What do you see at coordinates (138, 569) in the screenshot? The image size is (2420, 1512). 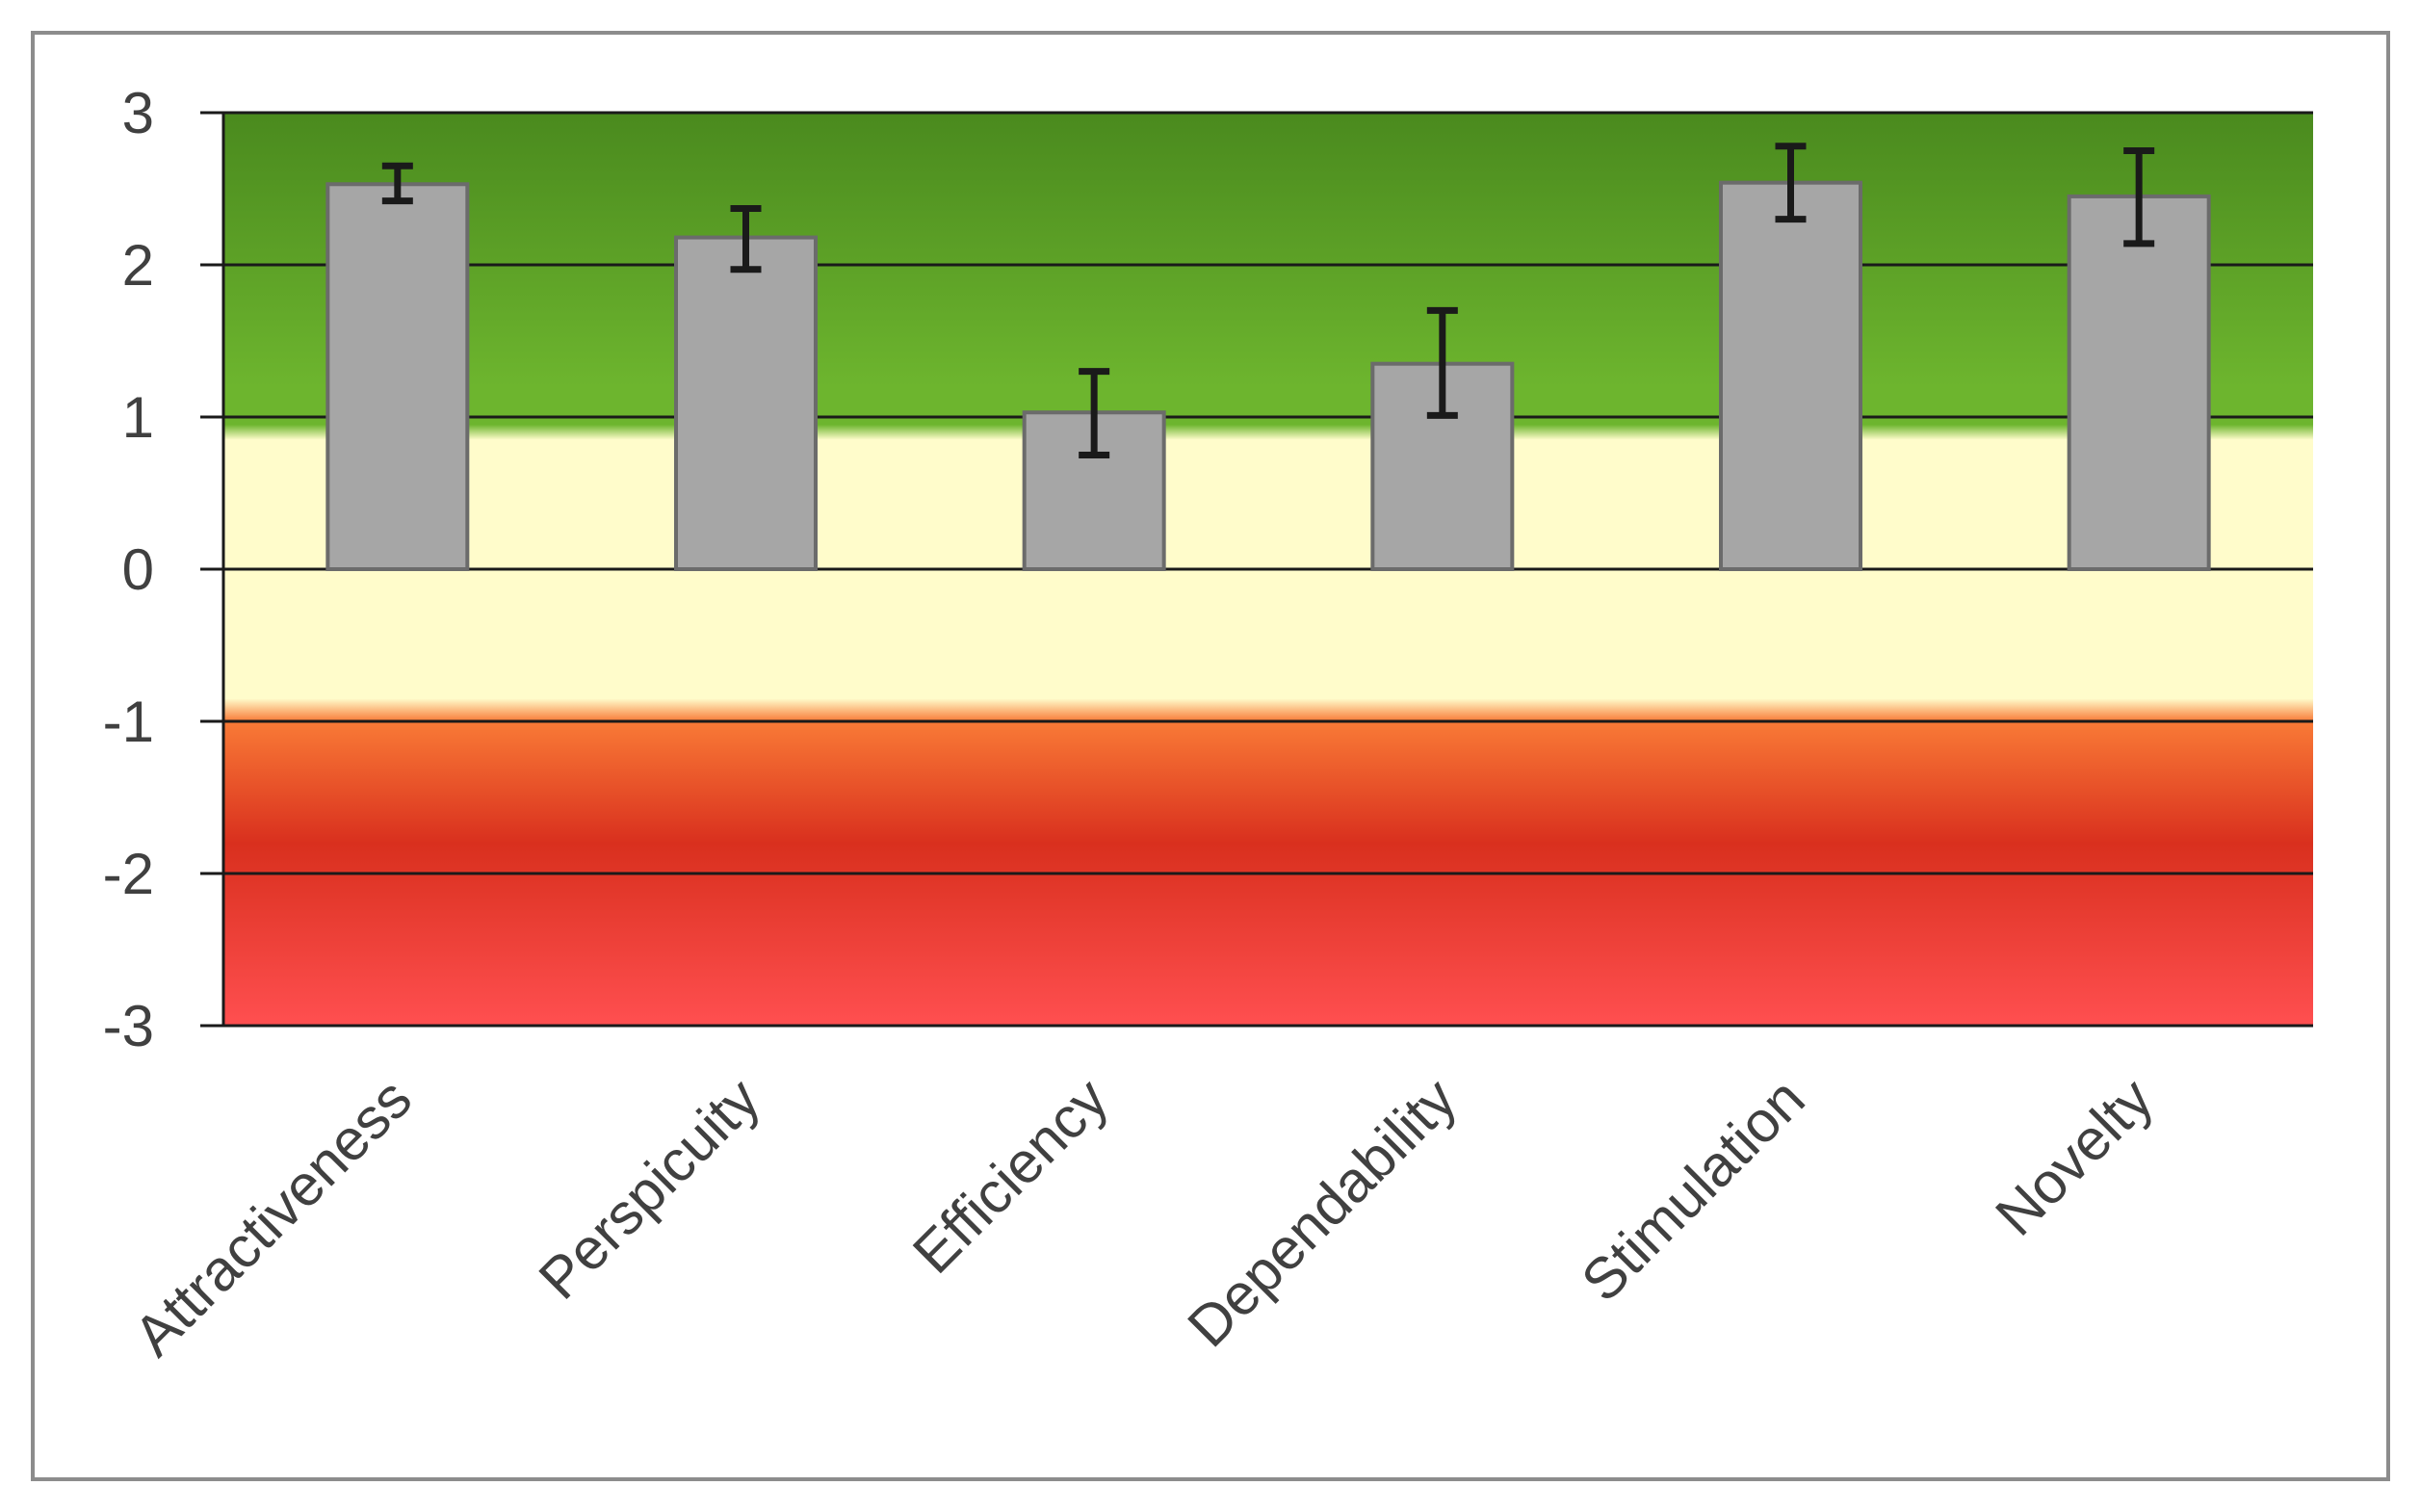 I see `y-tick-label: 0` at bounding box center [138, 569].